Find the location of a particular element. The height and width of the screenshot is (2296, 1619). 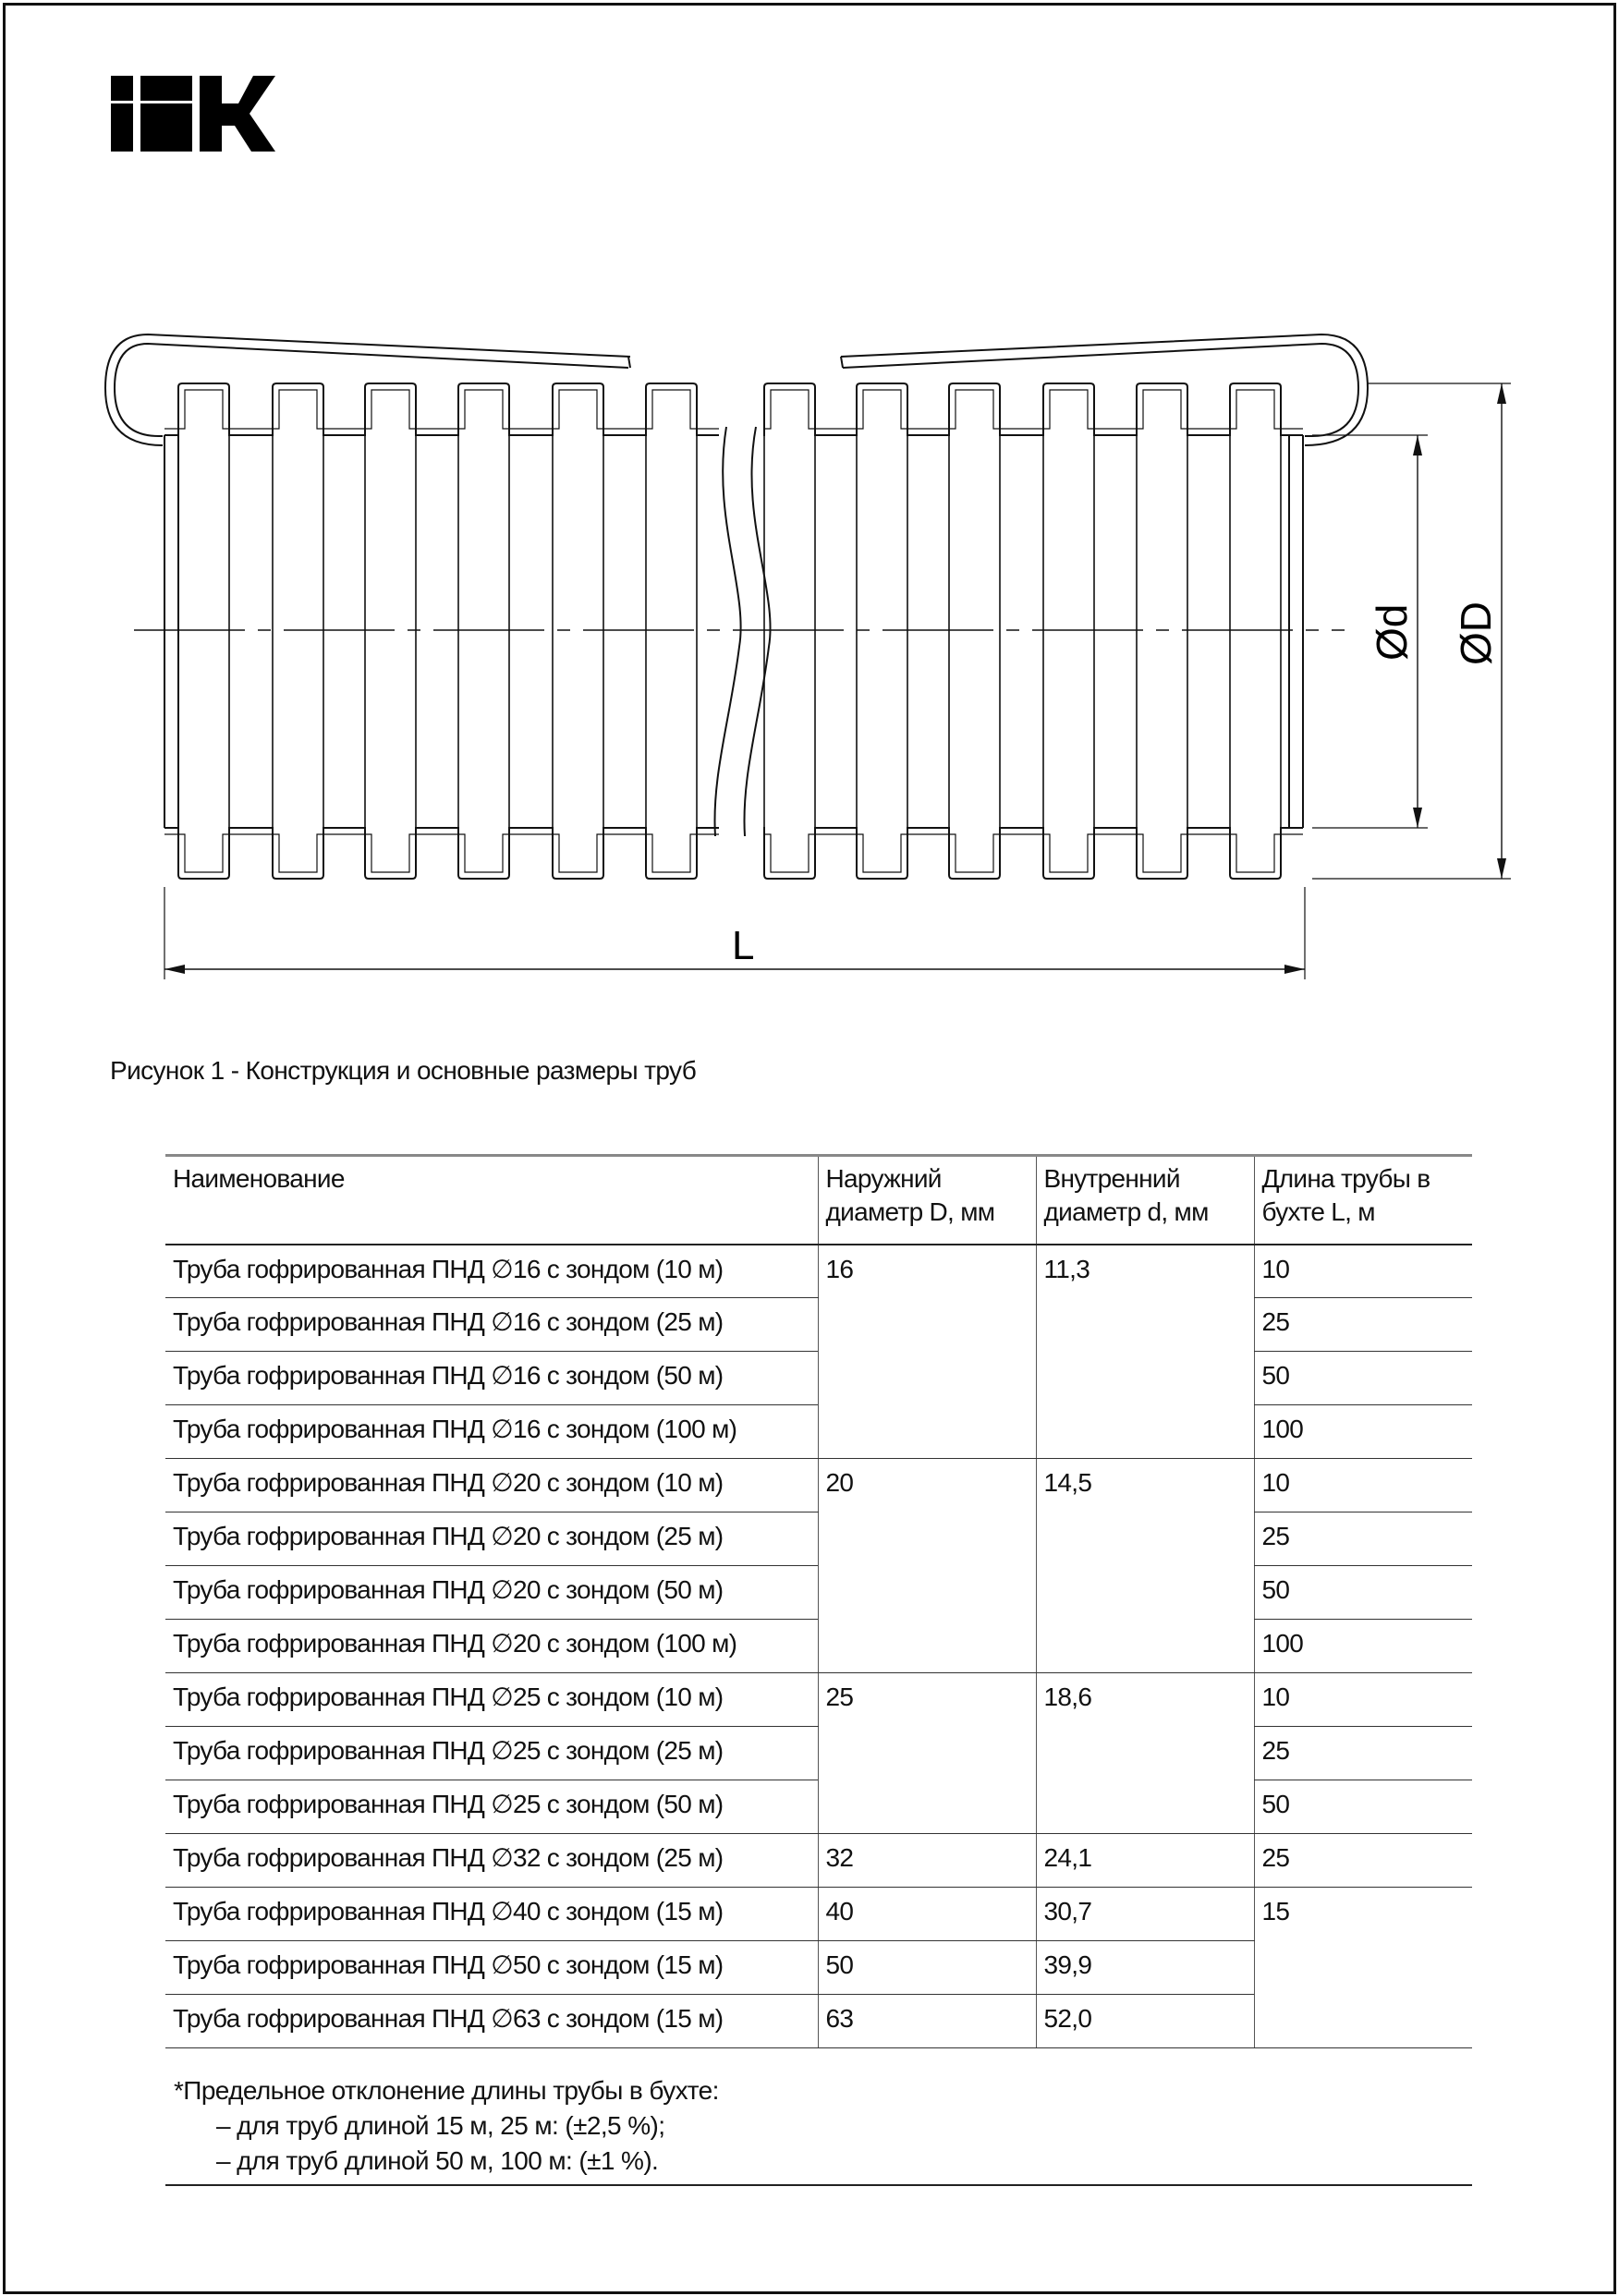

cell-inner-diameter: 52,0 is located at coordinates (1144, 2021).